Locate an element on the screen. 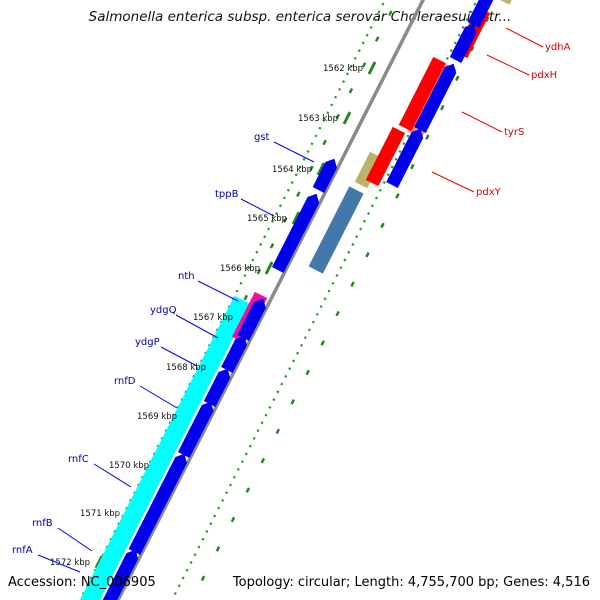 Image resolution: width=600 pixels, height=600 pixels. gene-leader-pdxY is located at coordinates (453, 182).